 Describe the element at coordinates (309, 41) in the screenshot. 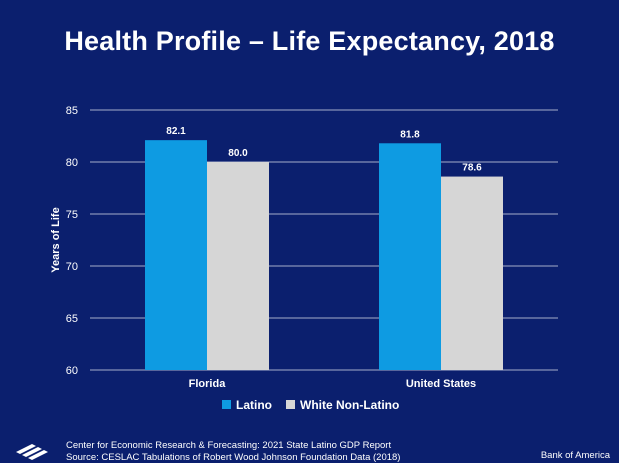

I see `slide-title: Health Profile – Life Expectancy, 2018` at that location.